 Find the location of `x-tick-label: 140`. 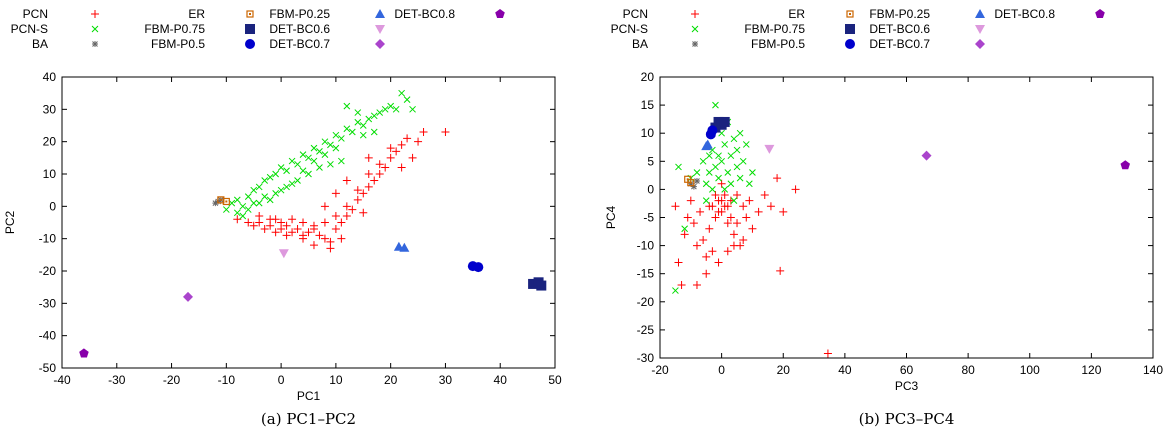

x-tick-label: 140 is located at coordinates (1153, 370).